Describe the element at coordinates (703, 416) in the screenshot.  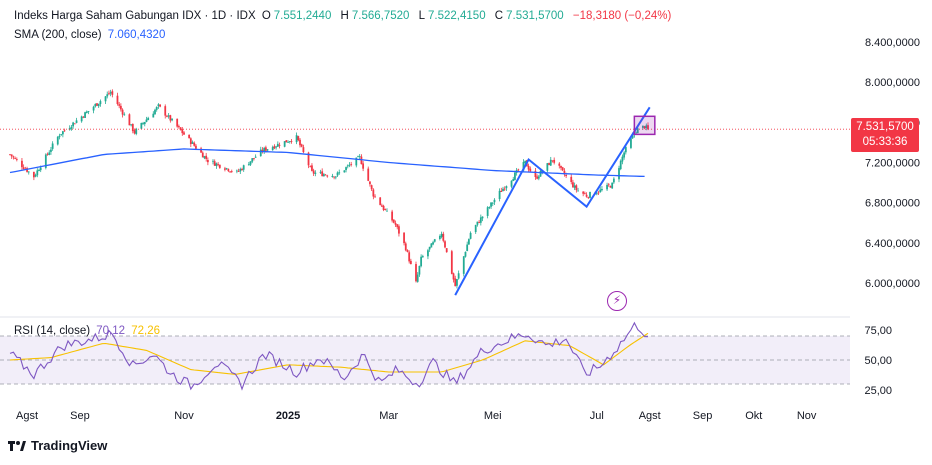
I see `time-axis-tick: Sep` at that location.